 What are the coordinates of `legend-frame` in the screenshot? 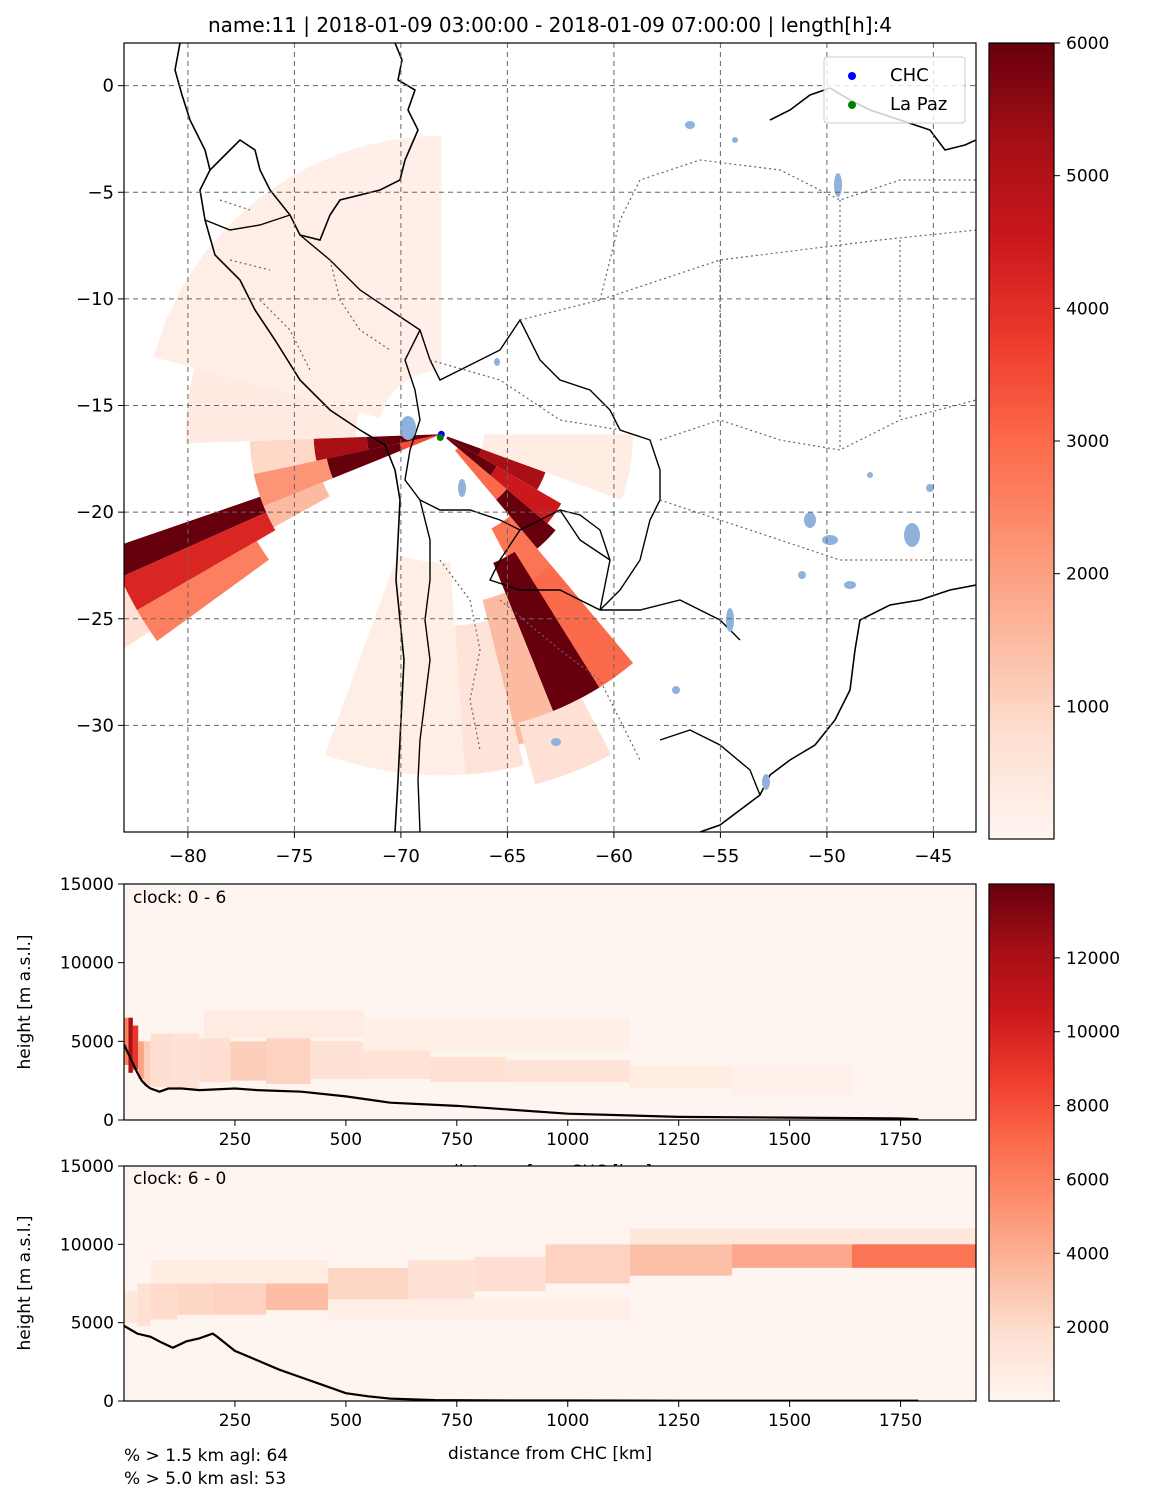 It's located at (894, 90).